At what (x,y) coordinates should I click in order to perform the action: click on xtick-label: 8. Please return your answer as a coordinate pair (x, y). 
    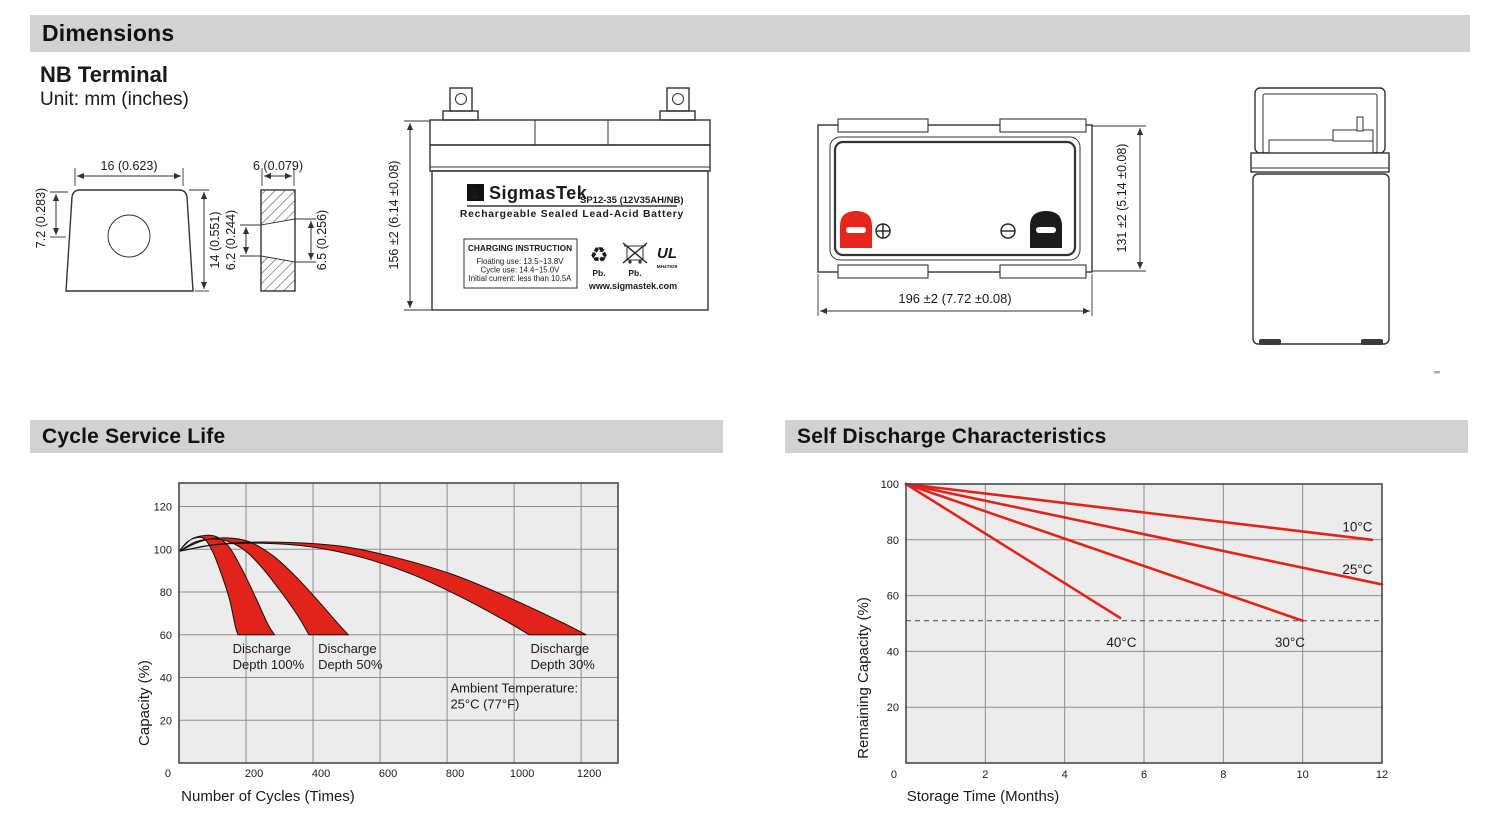
    Looking at the image, I should click on (1223, 775).